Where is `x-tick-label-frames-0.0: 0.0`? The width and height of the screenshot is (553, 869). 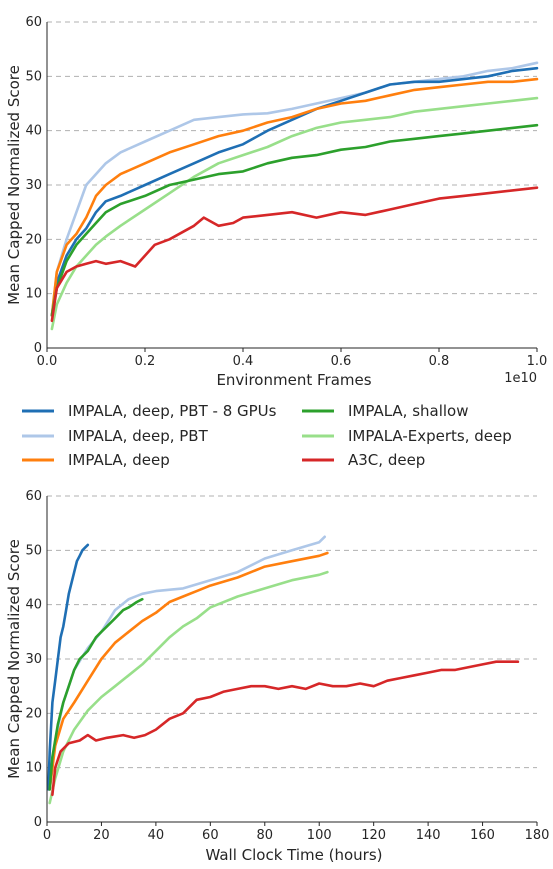 x-tick-label-frames-0.0: 0.0 is located at coordinates (47, 361).